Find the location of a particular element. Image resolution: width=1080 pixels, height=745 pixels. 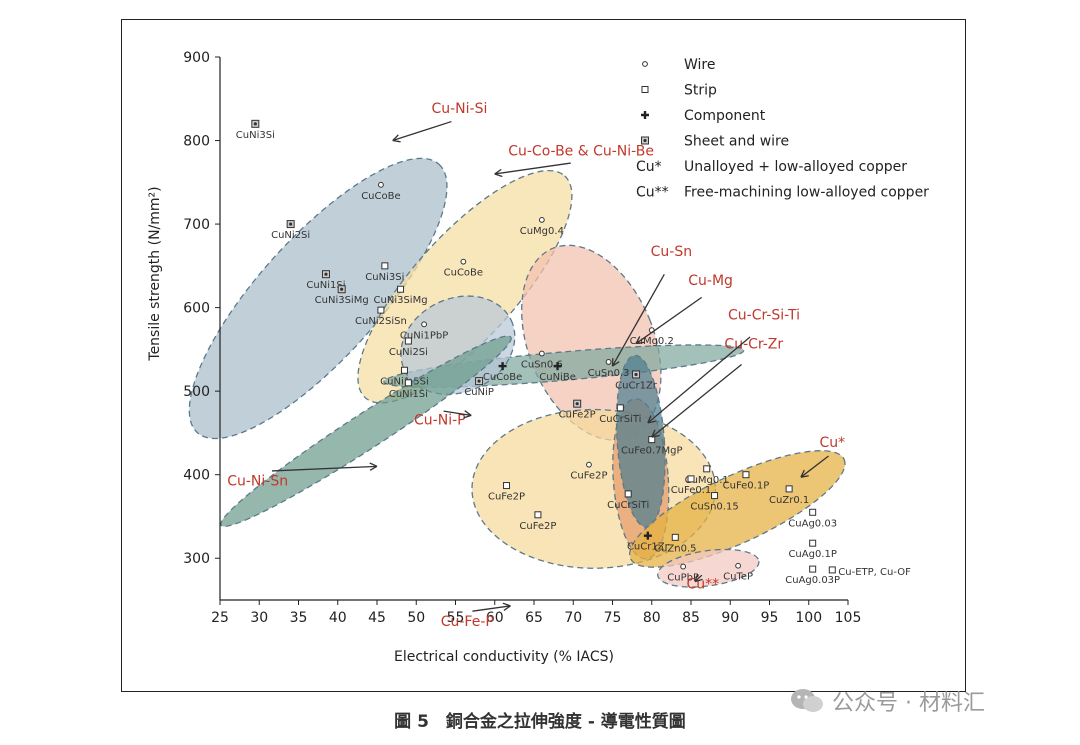

y-tick-label: 600 is located at coordinates (196, 309).